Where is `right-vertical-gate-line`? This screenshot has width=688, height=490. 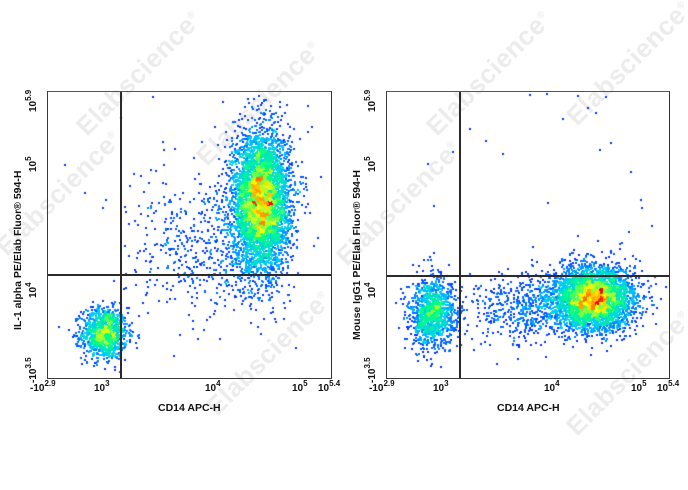 right-vertical-gate-line is located at coordinates (460, 235).